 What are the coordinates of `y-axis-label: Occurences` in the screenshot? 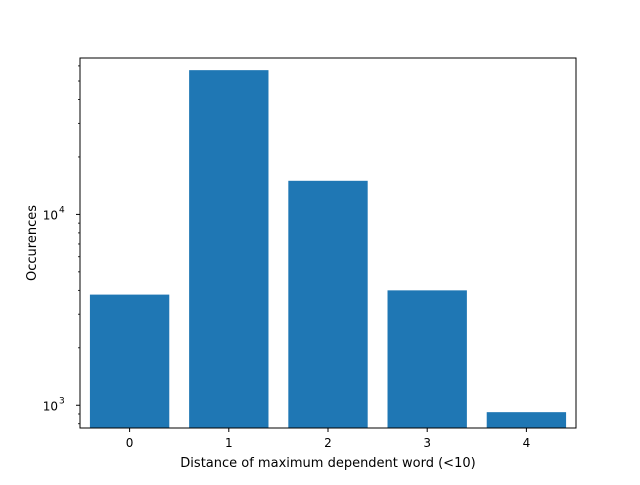 It's located at (32, 243).